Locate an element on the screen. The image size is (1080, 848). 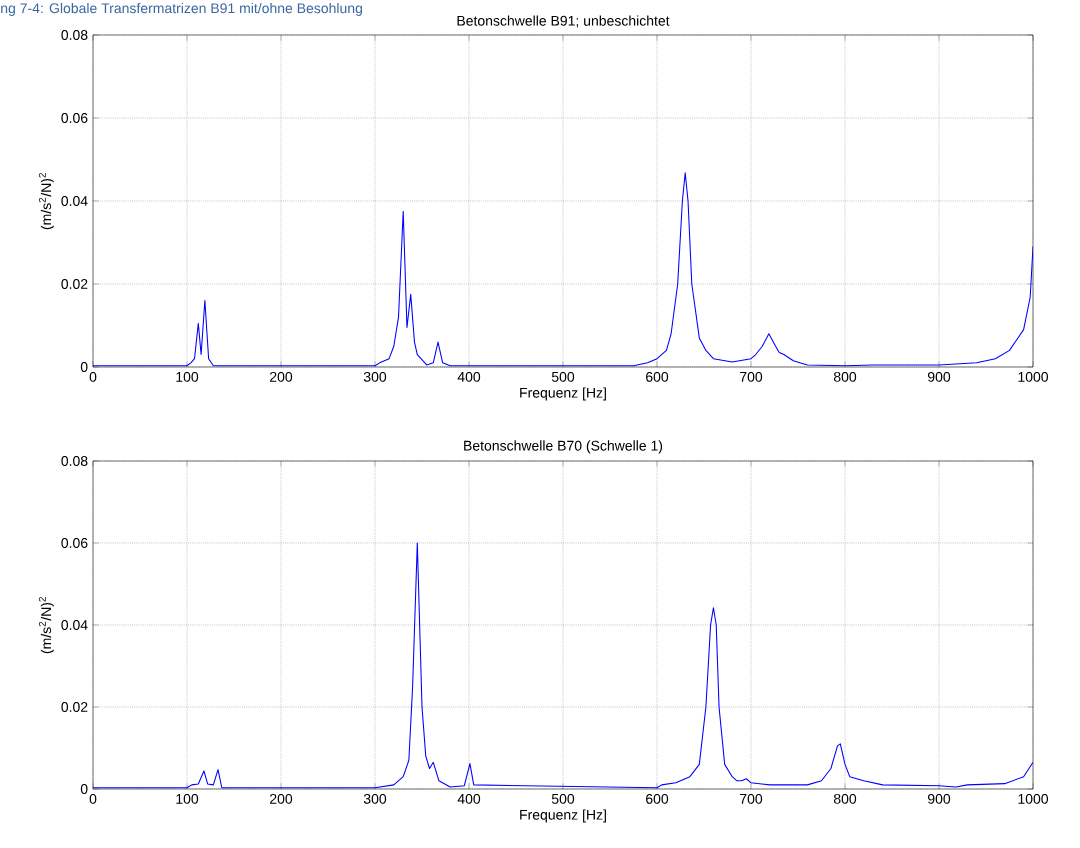
chart-title: Betonschwelle B70 (Schwelle 1) is located at coordinates (563, 447).